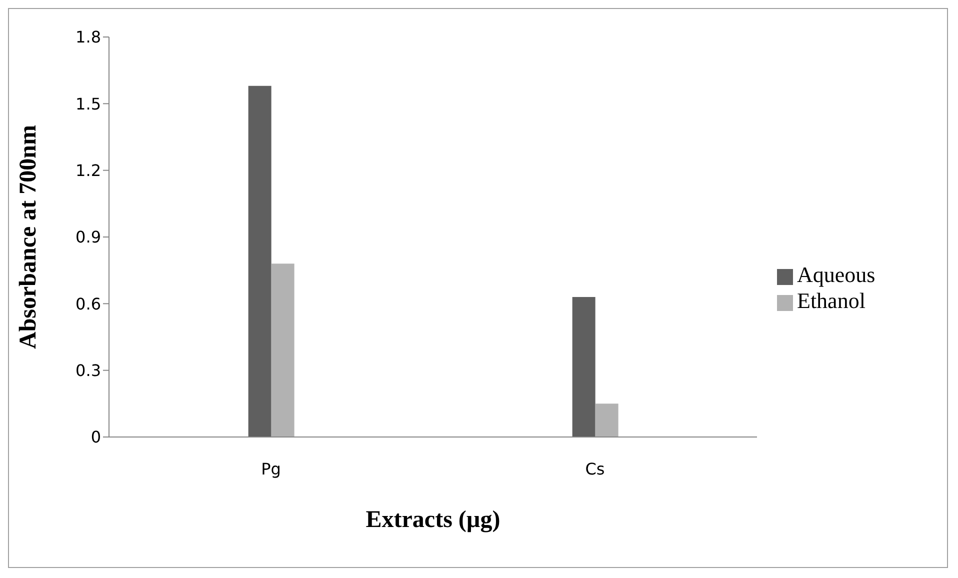 The image size is (958, 578). What do you see at coordinates (88, 370) in the screenshot?
I see `y-tick-label: 0.3` at bounding box center [88, 370].